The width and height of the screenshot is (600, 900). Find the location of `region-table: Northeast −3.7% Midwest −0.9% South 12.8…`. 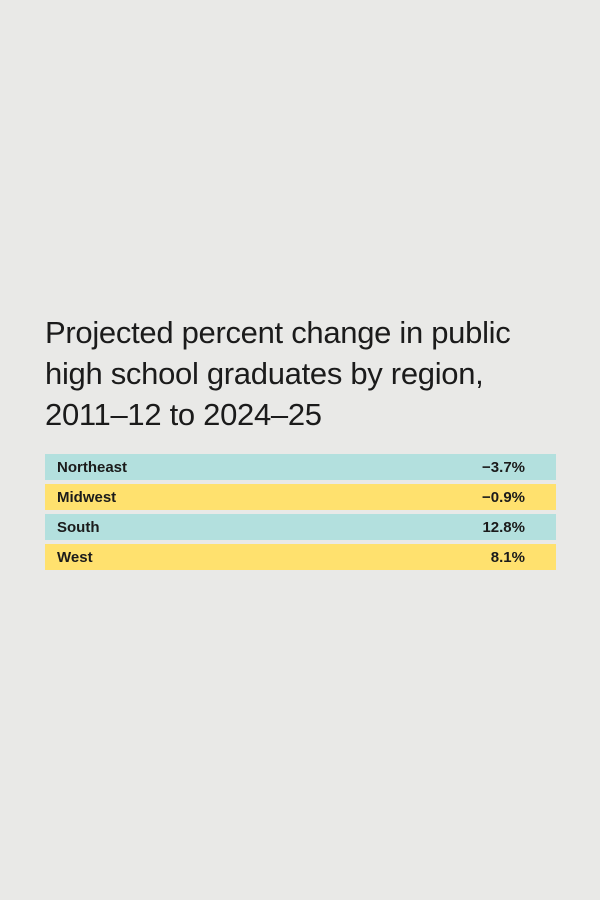

region-table: Northeast −3.7% Midwest −0.9% South 12.8… is located at coordinates (300, 514).